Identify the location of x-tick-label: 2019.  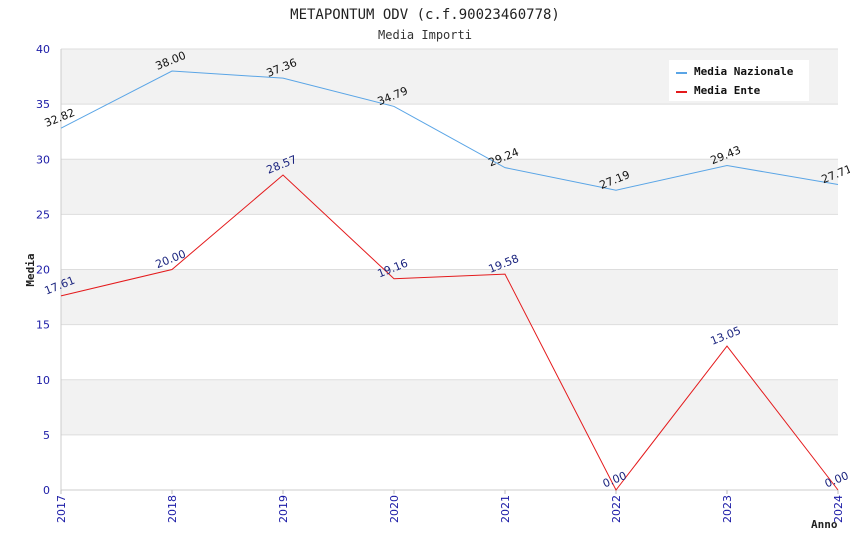
(283, 509).